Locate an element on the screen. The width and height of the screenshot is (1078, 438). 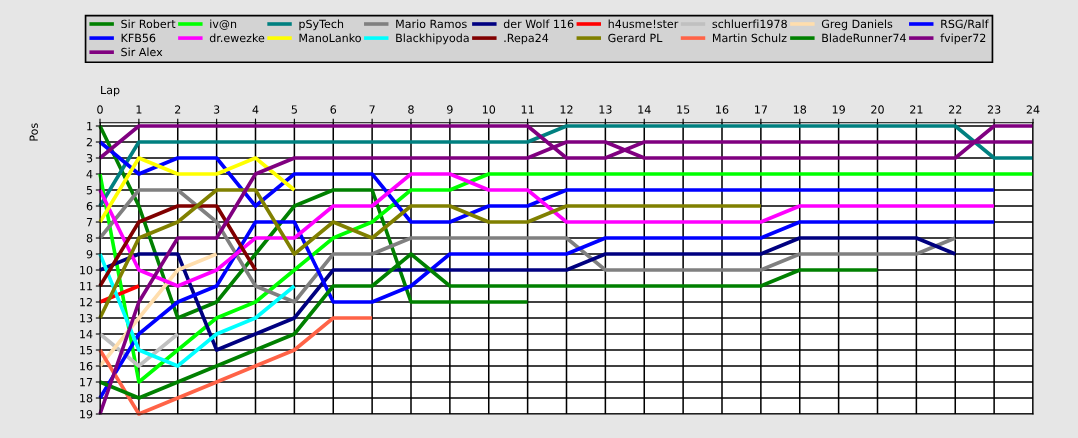
legend-label: iv@n is located at coordinates (223, 24).